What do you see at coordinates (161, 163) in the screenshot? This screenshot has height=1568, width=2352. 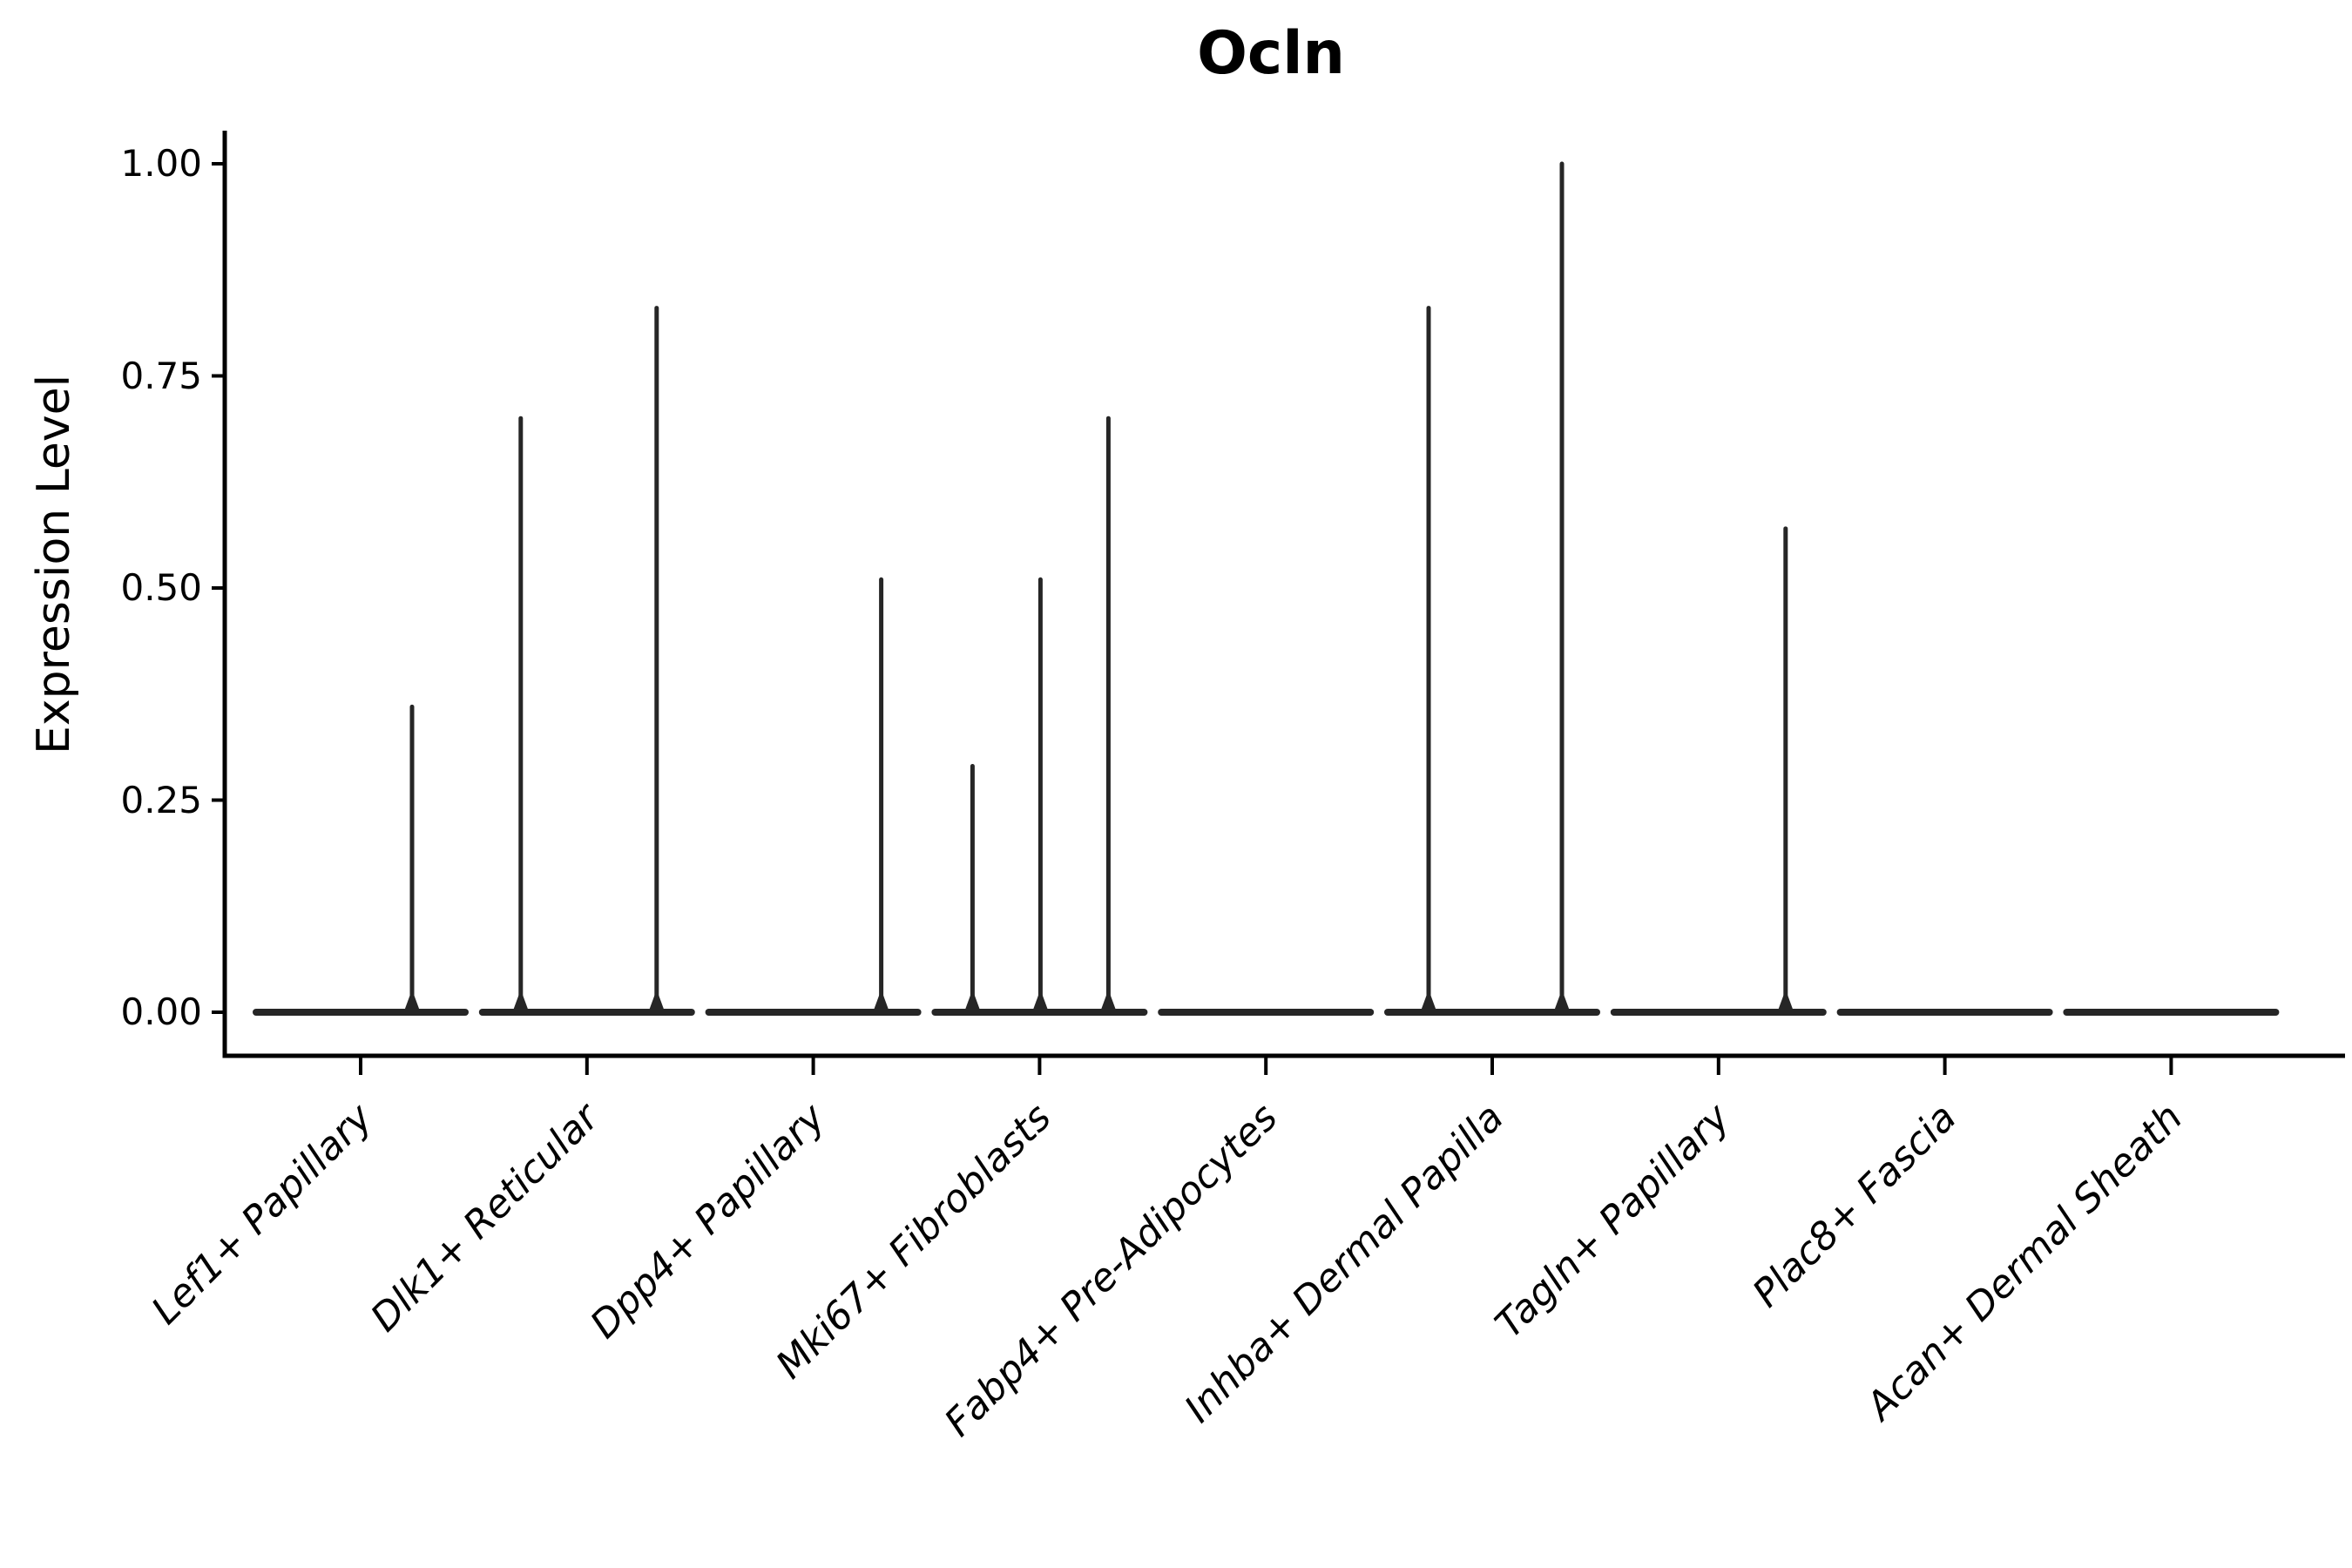 I see `y-tick-label: 1.00` at bounding box center [161, 163].